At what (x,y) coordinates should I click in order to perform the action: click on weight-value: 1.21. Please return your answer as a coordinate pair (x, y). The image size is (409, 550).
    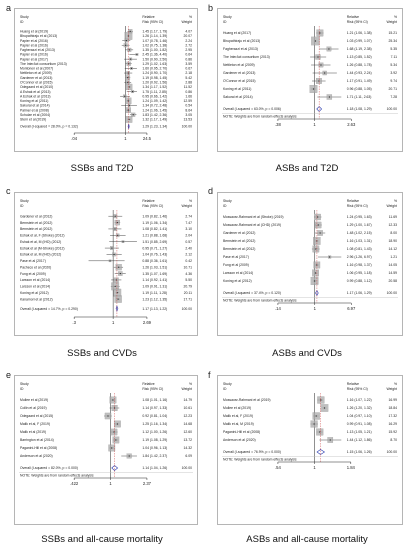
    Looking at the image, I should click on (393, 257).